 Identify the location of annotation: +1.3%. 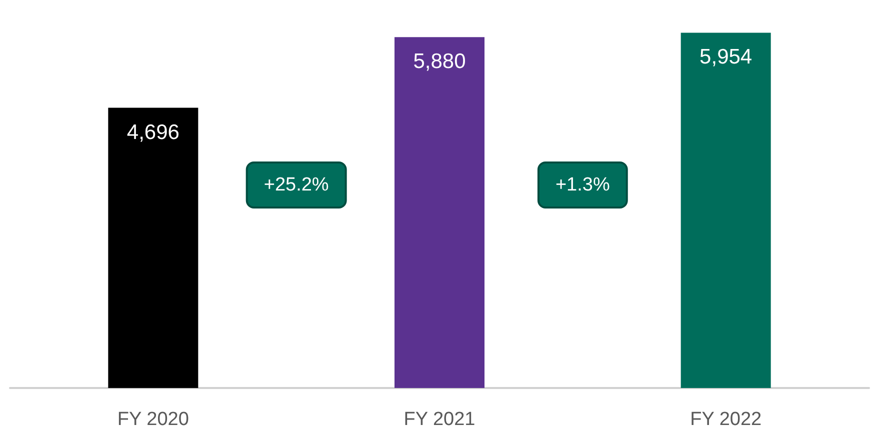
(582, 185).